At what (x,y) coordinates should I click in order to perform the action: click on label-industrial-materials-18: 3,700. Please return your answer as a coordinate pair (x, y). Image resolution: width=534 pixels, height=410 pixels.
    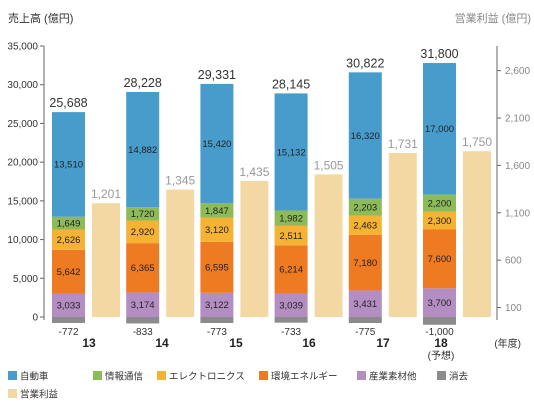
    Looking at the image, I should click on (440, 303).